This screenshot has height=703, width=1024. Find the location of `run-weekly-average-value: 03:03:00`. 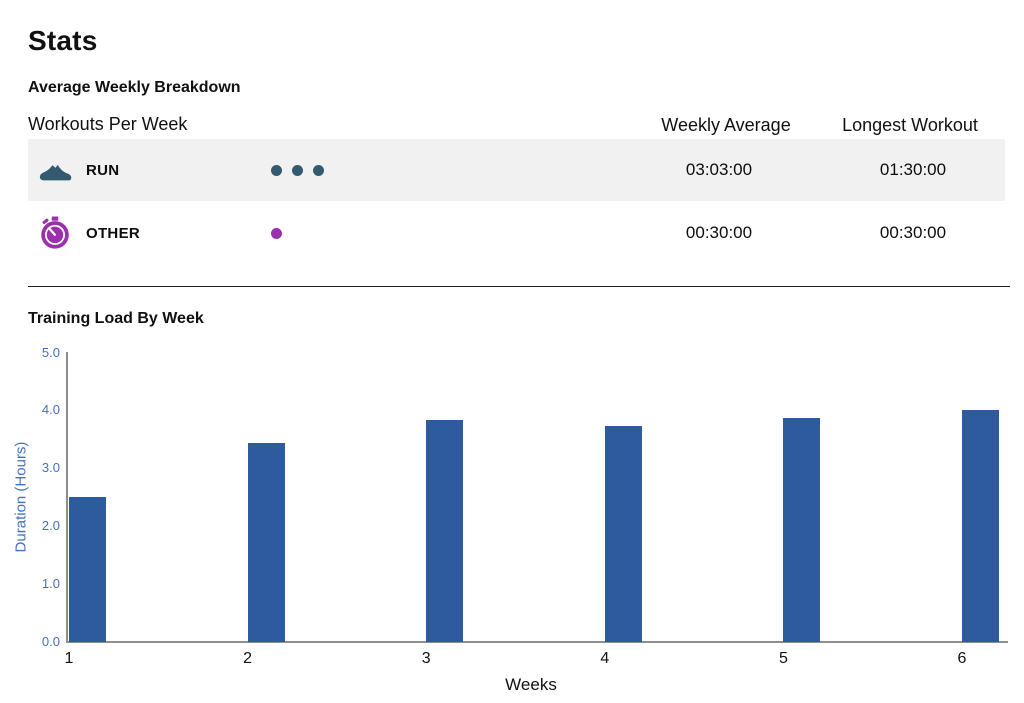

run-weekly-average-value: 03:03:00 is located at coordinates (719, 169).